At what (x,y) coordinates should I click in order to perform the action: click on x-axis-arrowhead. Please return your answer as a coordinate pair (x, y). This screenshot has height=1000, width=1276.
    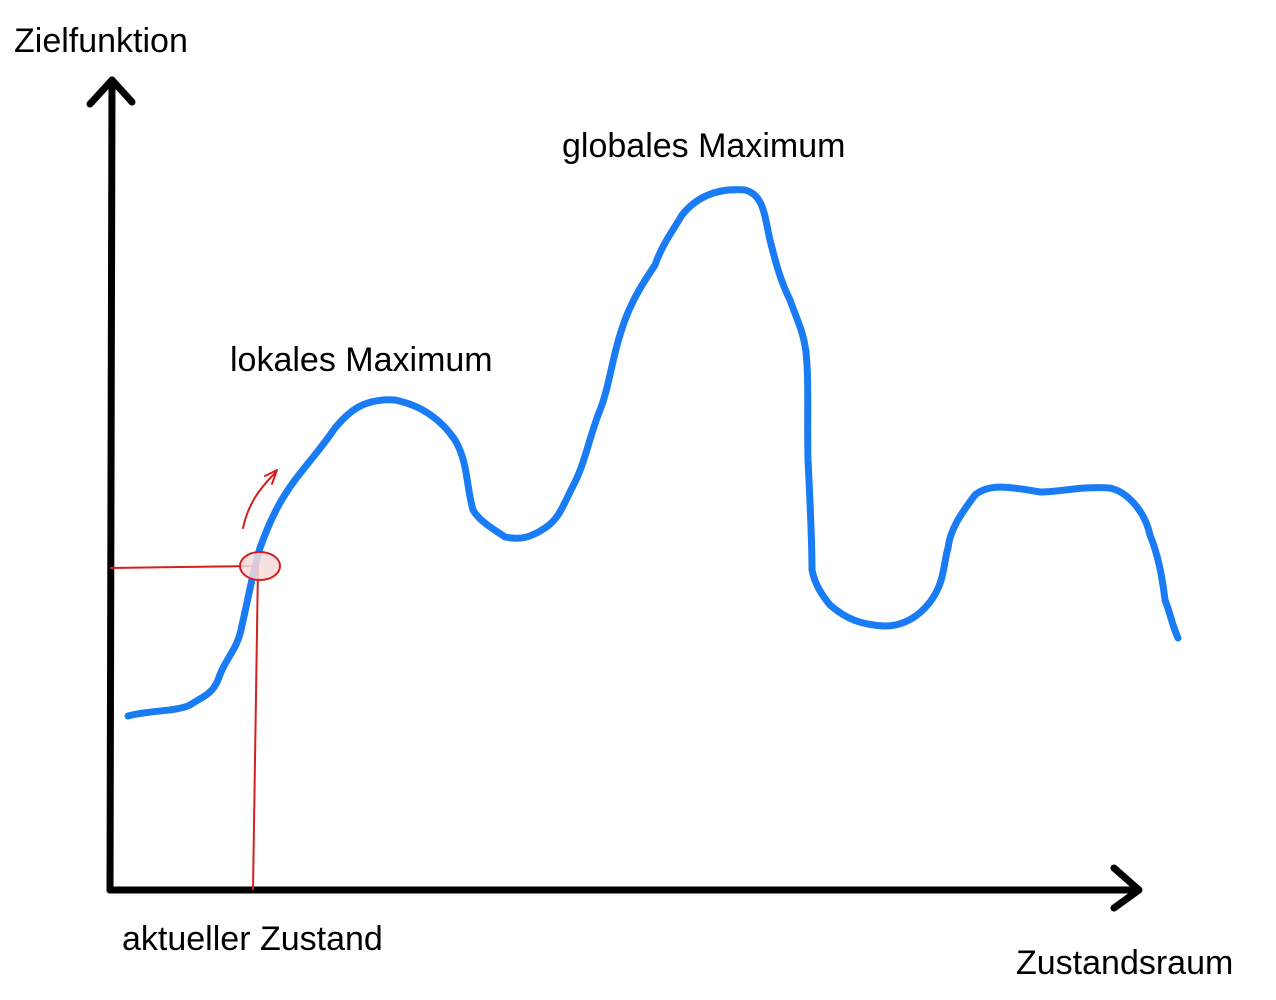
    Looking at the image, I should click on (1126, 888).